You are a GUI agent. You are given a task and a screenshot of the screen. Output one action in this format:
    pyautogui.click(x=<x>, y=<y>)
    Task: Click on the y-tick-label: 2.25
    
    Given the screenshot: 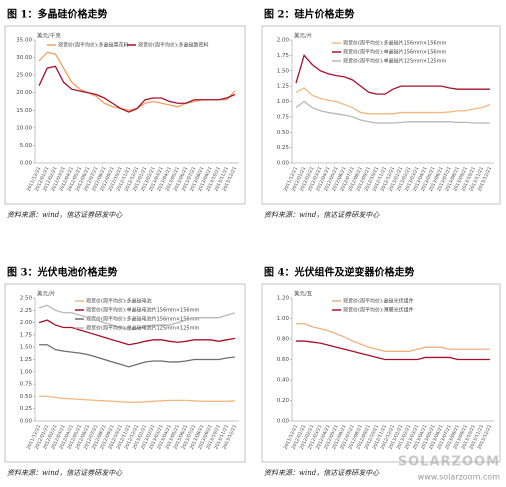 What is the action you would take?
    pyautogui.click(x=26, y=311)
    